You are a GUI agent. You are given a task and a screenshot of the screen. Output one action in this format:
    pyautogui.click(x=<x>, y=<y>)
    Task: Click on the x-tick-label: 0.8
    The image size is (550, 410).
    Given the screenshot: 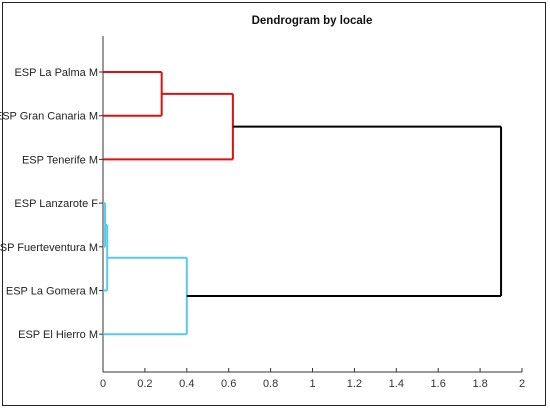 What is the action you would take?
    pyautogui.click(x=270, y=384)
    